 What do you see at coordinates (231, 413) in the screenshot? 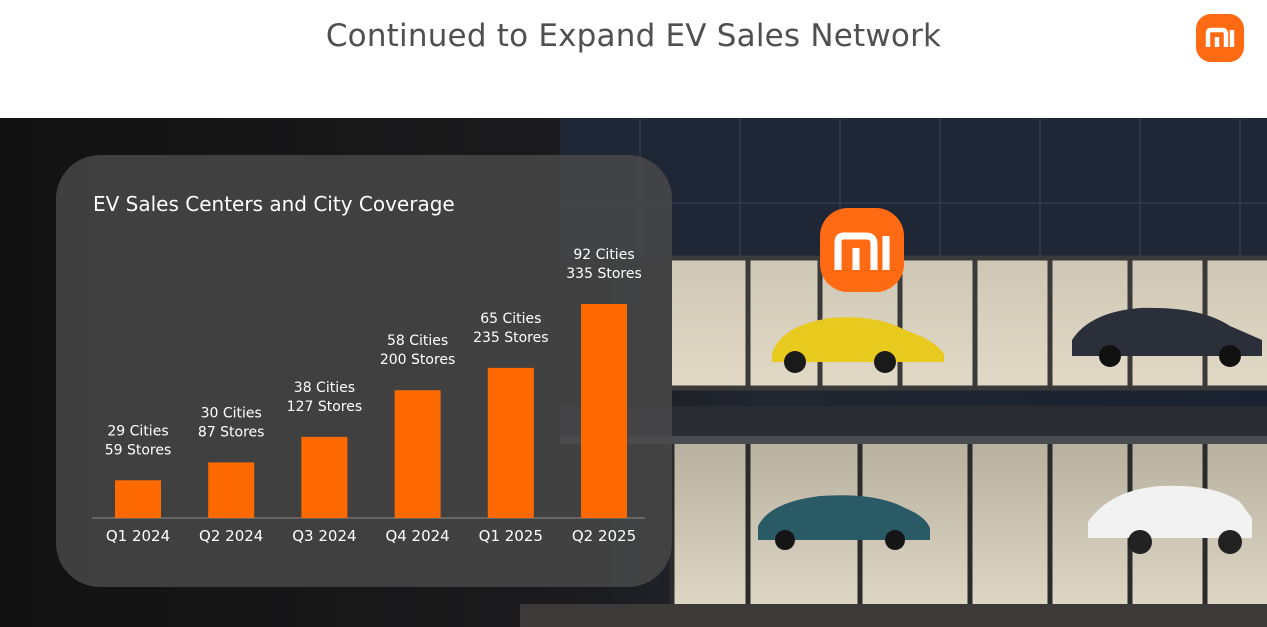
I see `data-label-2-cities: 30 Cities` at bounding box center [231, 413].